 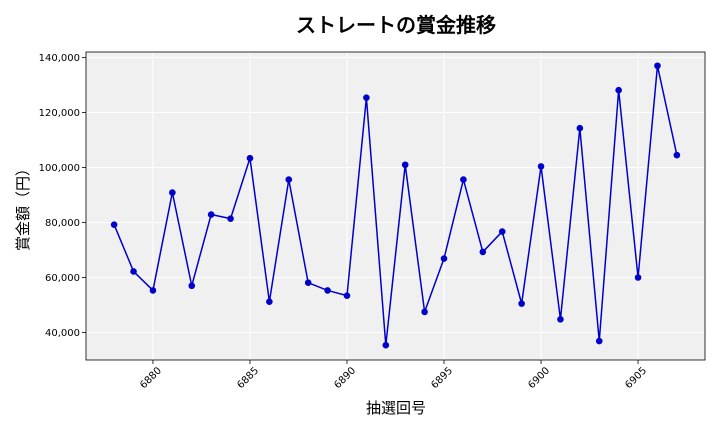 What do you see at coordinates (59, 168) in the screenshot?
I see `y-tick-label: 100,000` at bounding box center [59, 168].